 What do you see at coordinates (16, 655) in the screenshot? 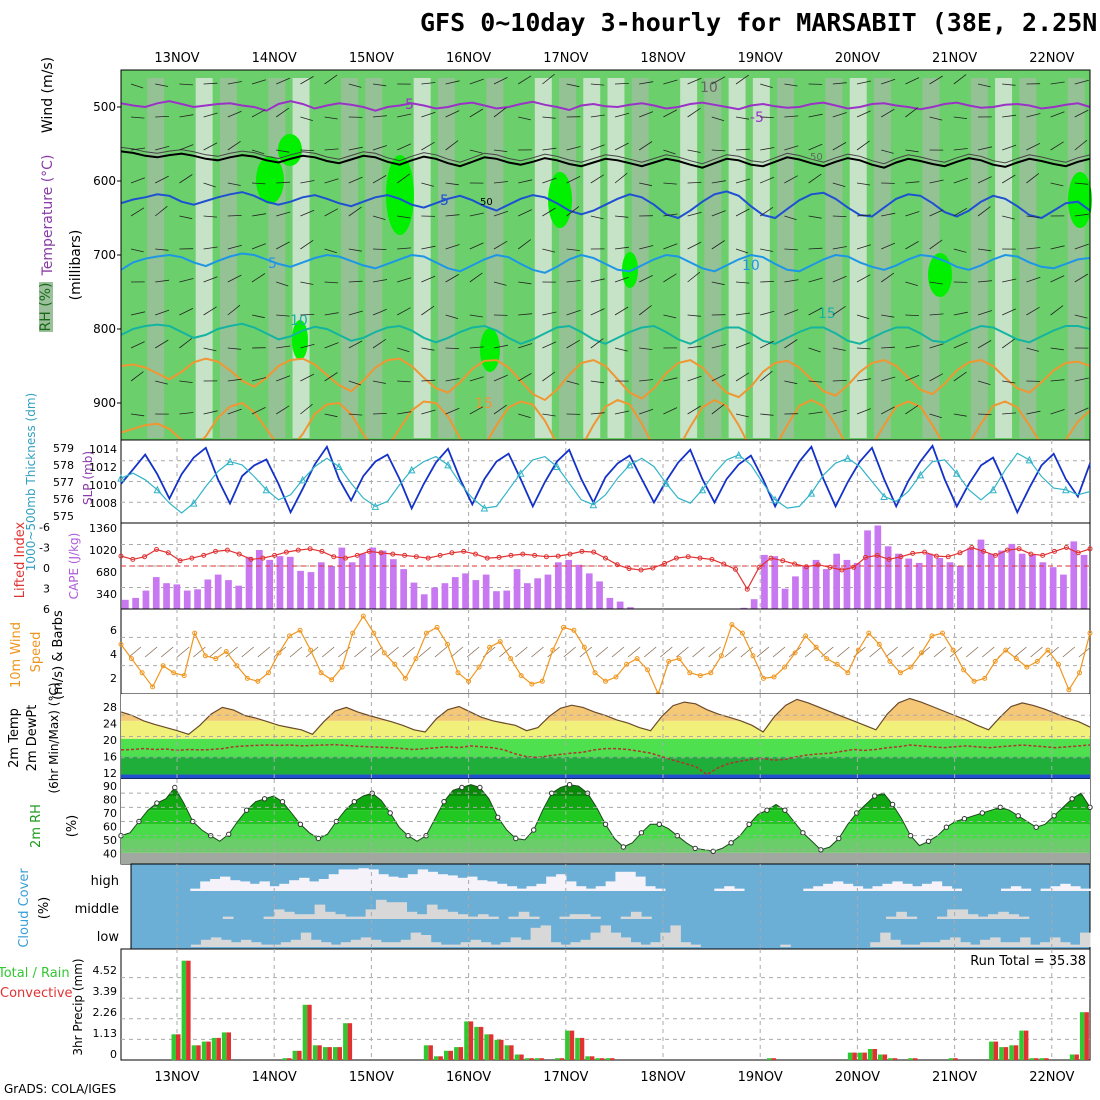
I see `ylabel-wind10m-a: 10m Wind` at bounding box center [16, 655].